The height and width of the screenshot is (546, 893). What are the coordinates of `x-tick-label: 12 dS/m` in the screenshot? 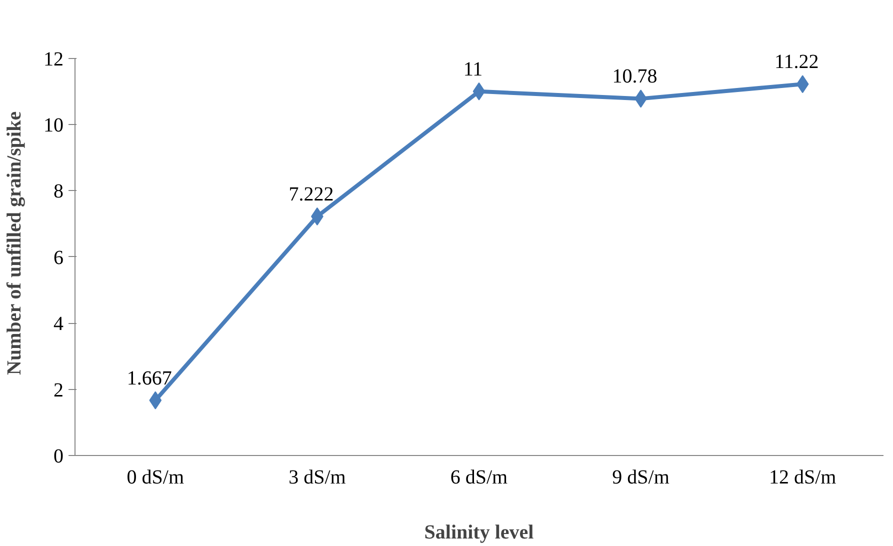 It's located at (802, 477).